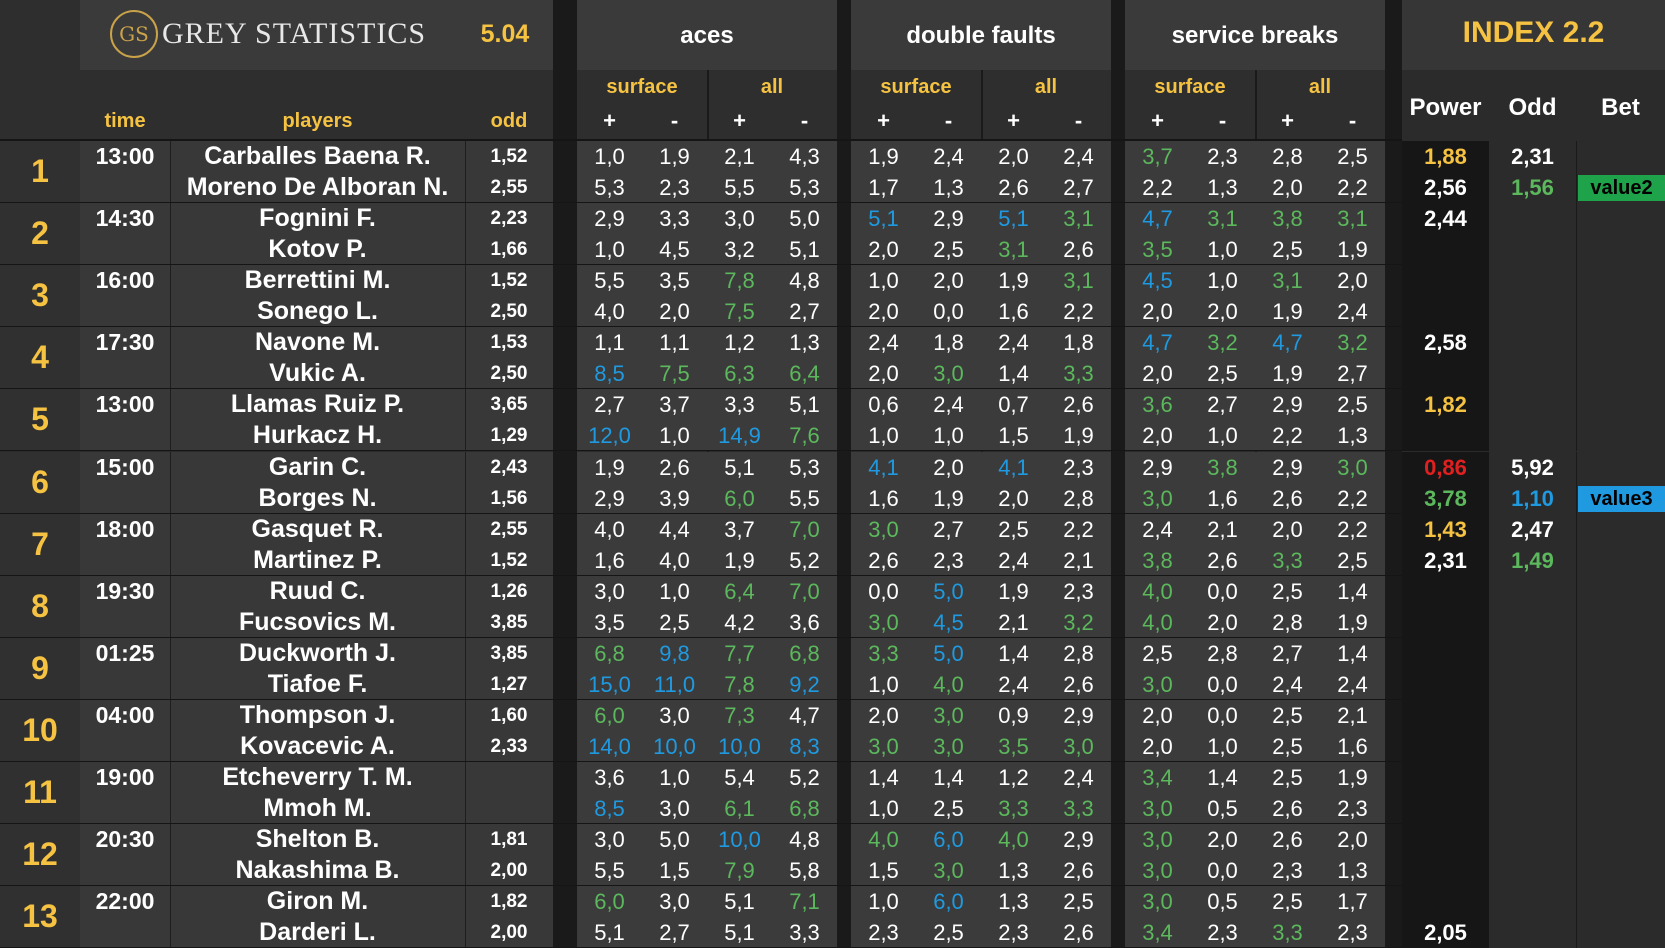 The image size is (1665, 948). I want to click on stat-value: 4,1, so click(1013, 467).